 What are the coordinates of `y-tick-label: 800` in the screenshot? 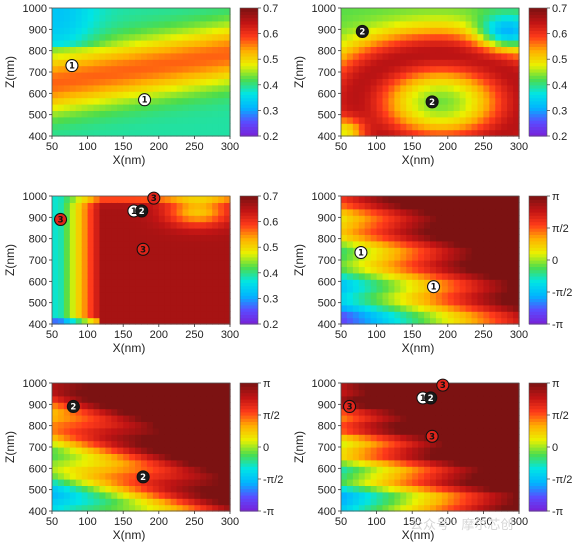 It's located at (38, 52).